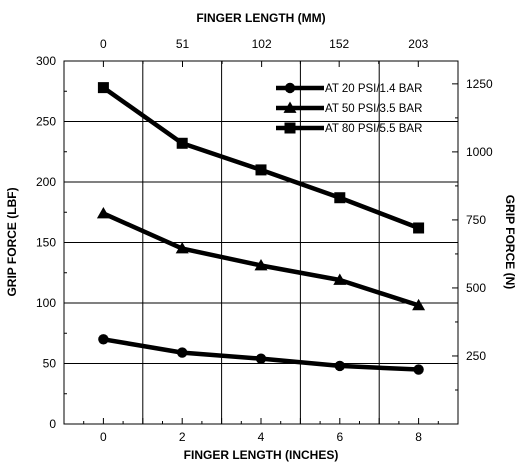 This screenshot has width=517, height=464. I want to click on x-tick-label: 0, so click(103, 437).